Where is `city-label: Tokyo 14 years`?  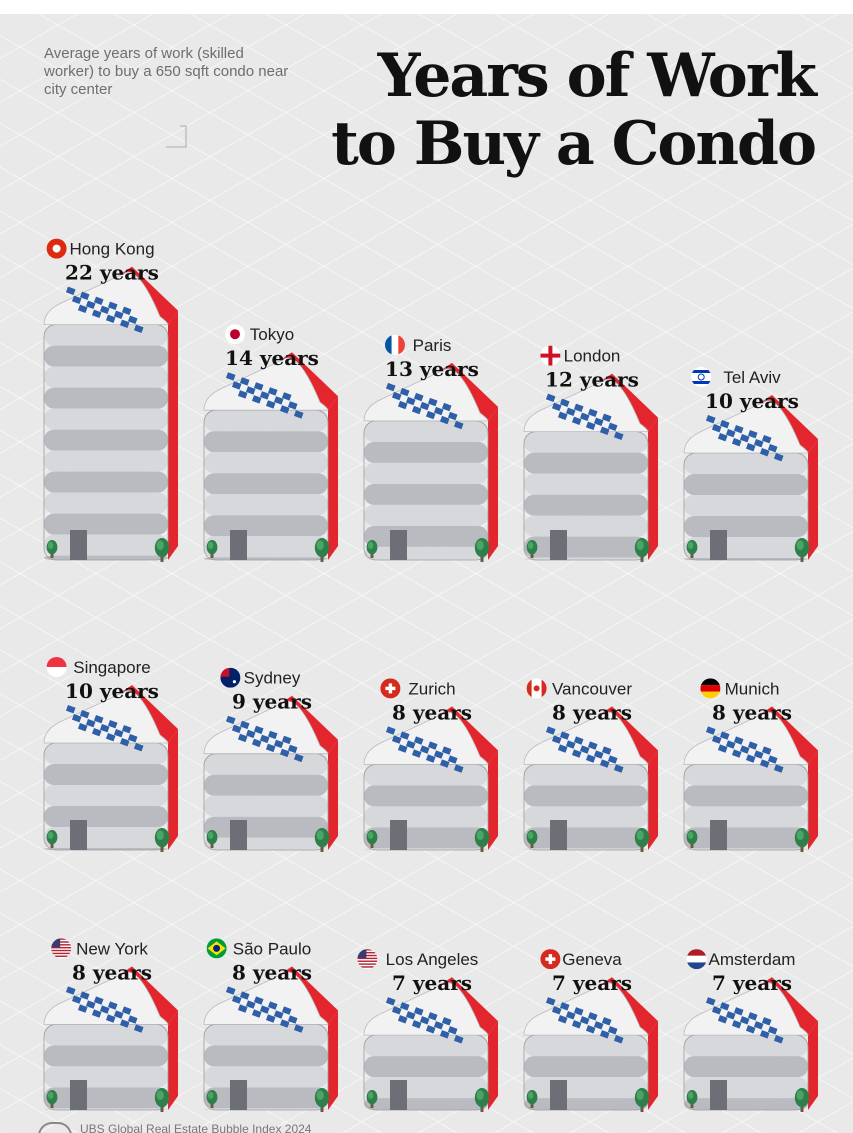
city-label: Tokyo 14 years is located at coordinates (272, 347).